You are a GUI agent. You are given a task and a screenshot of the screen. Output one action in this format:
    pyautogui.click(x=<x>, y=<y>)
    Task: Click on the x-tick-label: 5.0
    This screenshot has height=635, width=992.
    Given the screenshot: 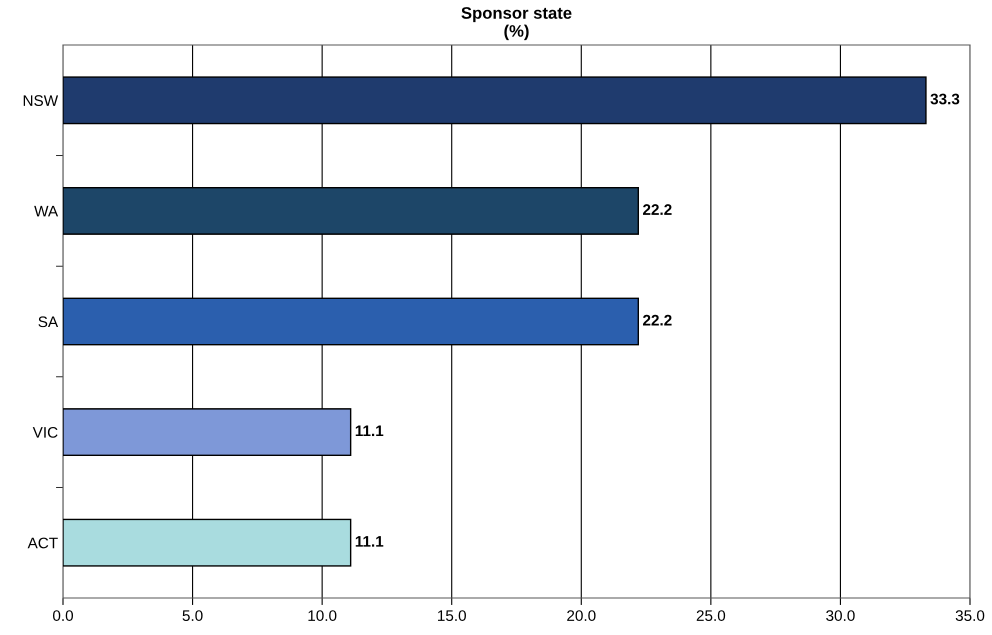 What is the action you would take?
    pyautogui.click(x=192, y=616)
    